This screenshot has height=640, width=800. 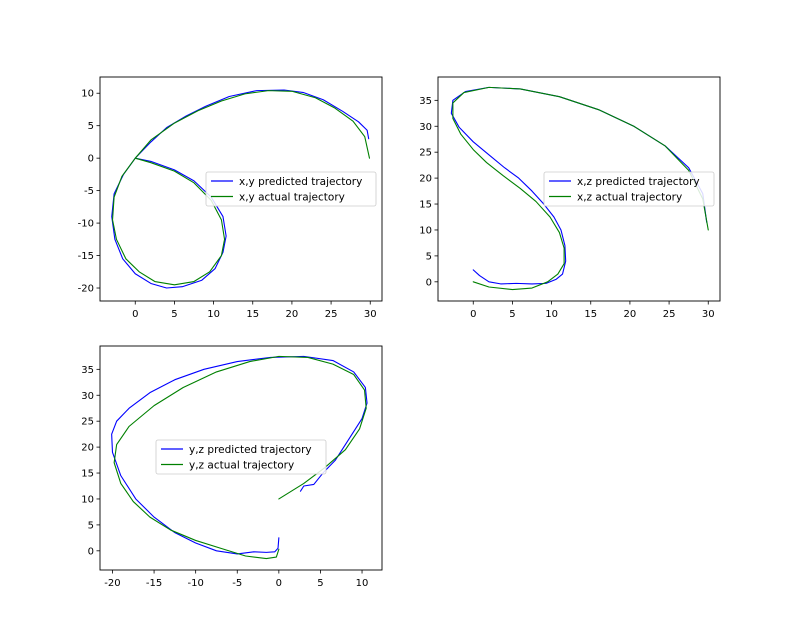 I want to click on legend-label: x,z actual trajectory, so click(x=629, y=197).